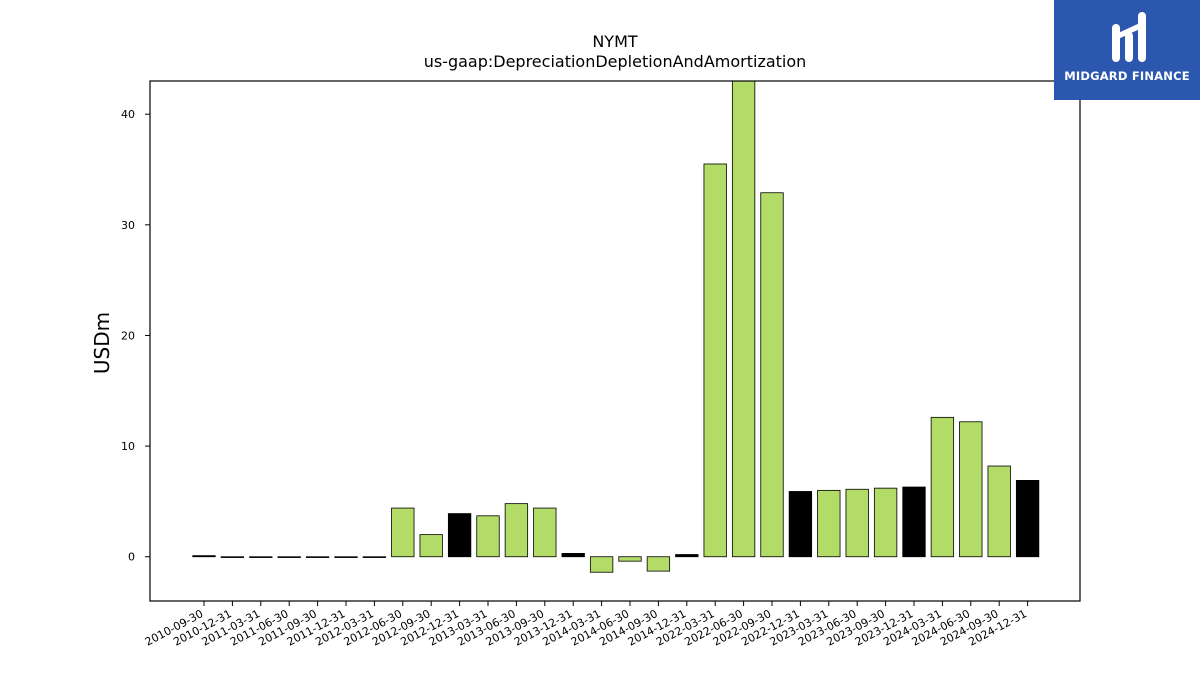  I want to click on y-tick-label: 30, so click(128, 225).